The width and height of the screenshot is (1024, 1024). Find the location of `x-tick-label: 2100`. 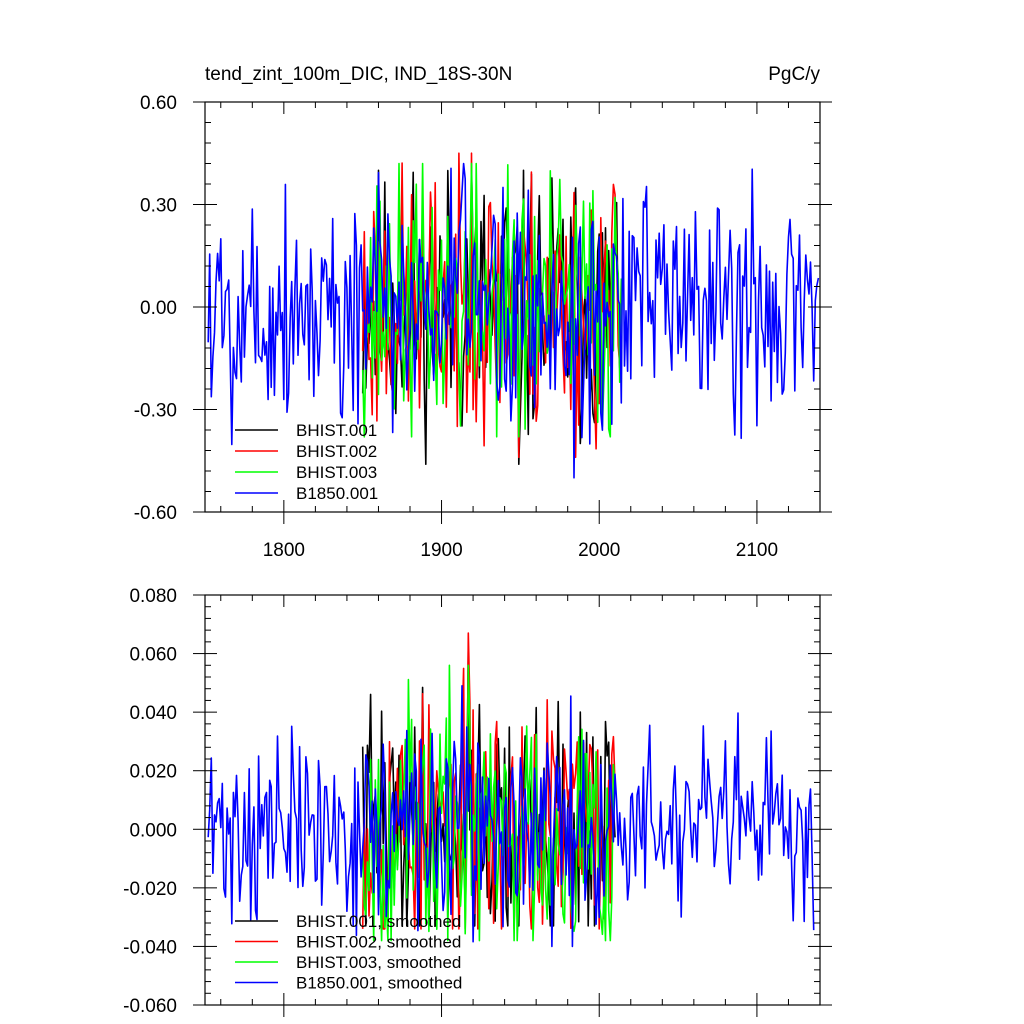

x-tick-label: 2100 is located at coordinates (757, 550).